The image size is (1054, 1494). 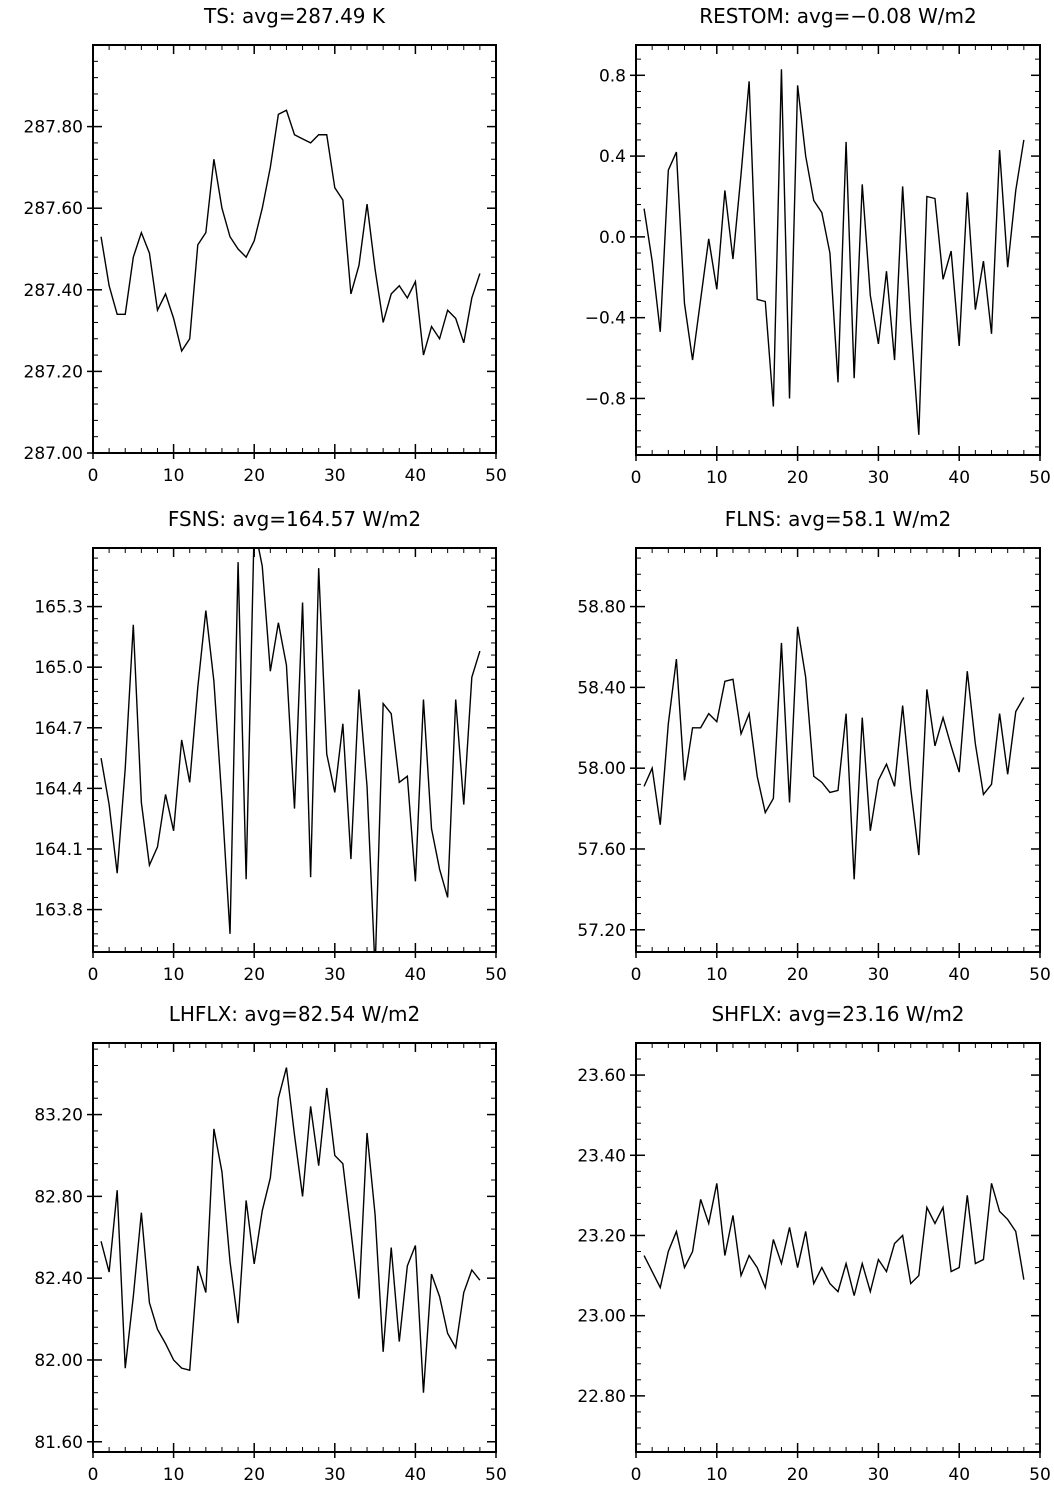 What do you see at coordinates (605, 399) in the screenshot?
I see `y-tick-label: −0.8` at bounding box center [605, 399].